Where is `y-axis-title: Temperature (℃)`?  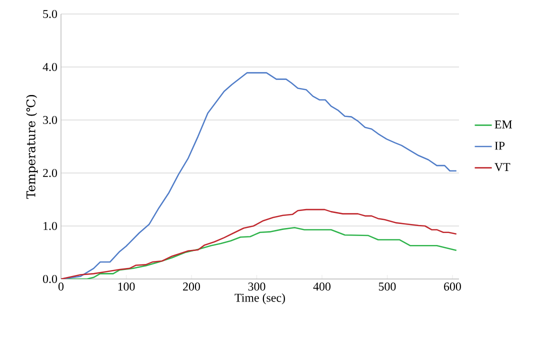
y-axis-title: Temperature (℃) is located at coordinates (32, 147).